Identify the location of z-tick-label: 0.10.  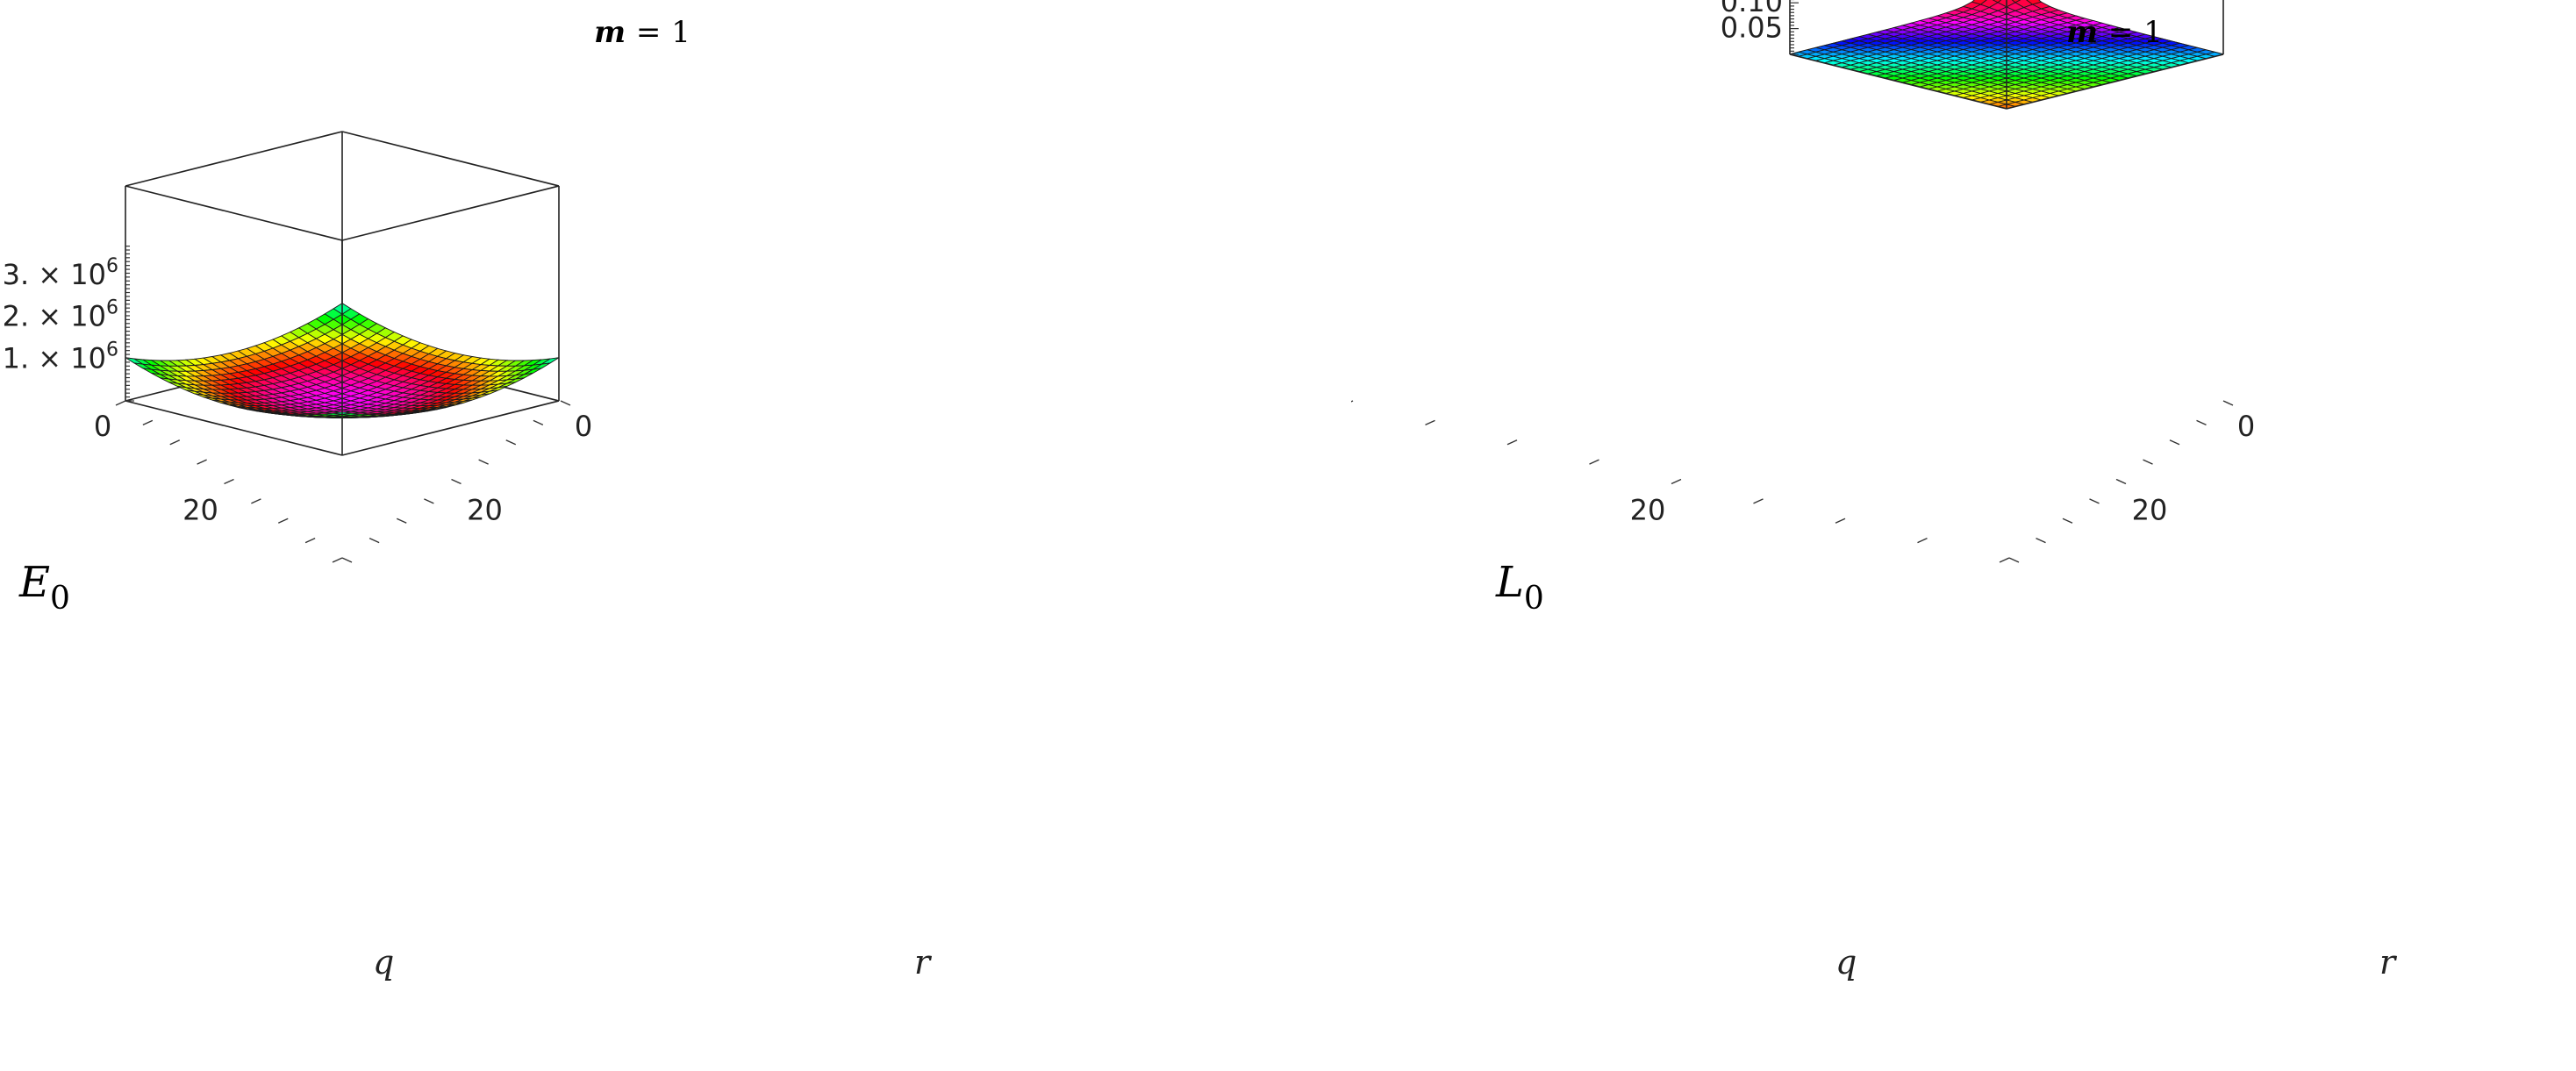
(1752, 9).